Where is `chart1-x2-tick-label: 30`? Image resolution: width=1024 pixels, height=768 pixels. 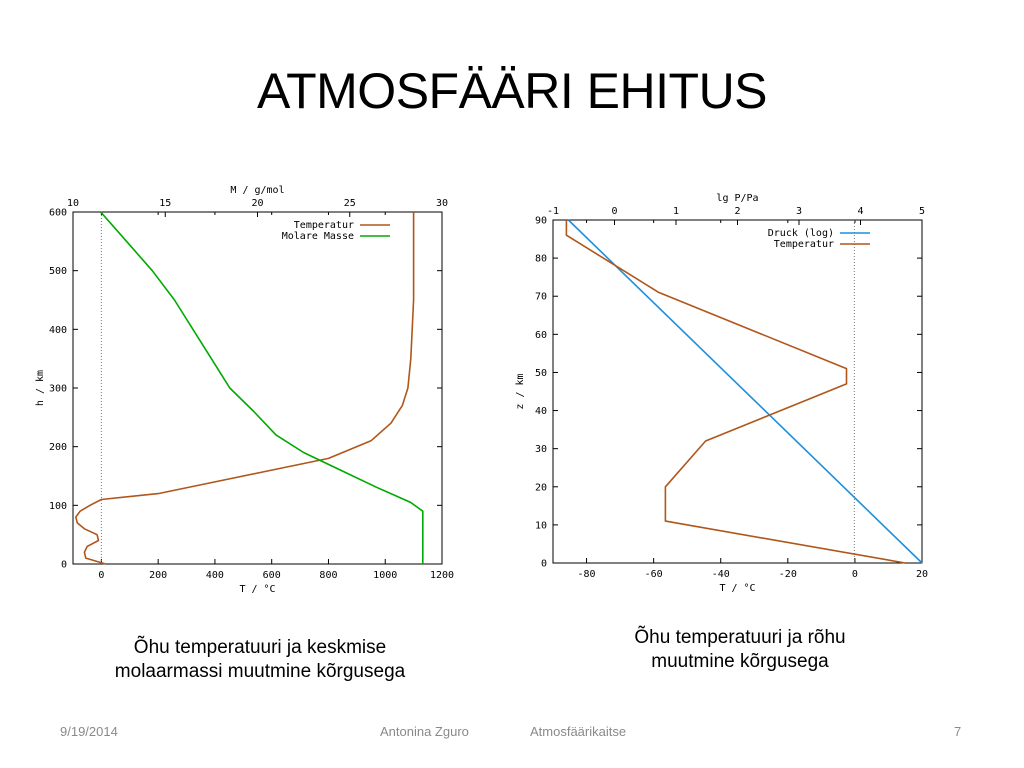
chart1-x2-tick-label: 30 is located at coordinates (442, 203).